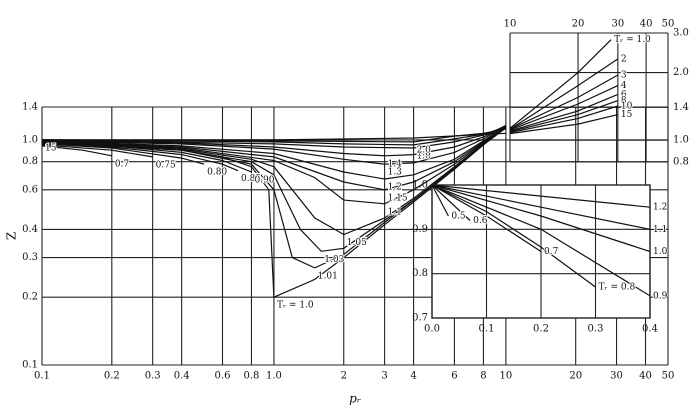 This screenshot has height=409, width=700. What do you see at coordinates (30, 189) in the screenshot?
I see `y-tick-label: 0.6` at bounding box center [30, 189].